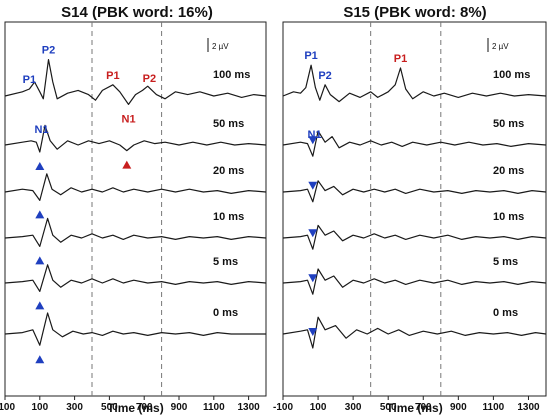 The width and height of the screenshot is (550, 420). I want to click on panel-title: S14 (PBK word: 16%), so click(137, 12).